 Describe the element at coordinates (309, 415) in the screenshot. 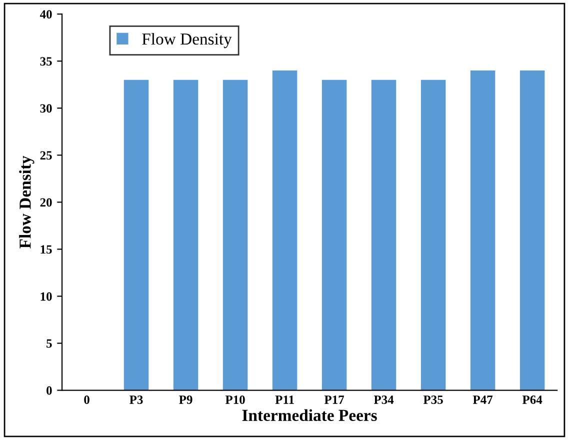

I see `x-axis-title: Intermediate Peers` at that location.